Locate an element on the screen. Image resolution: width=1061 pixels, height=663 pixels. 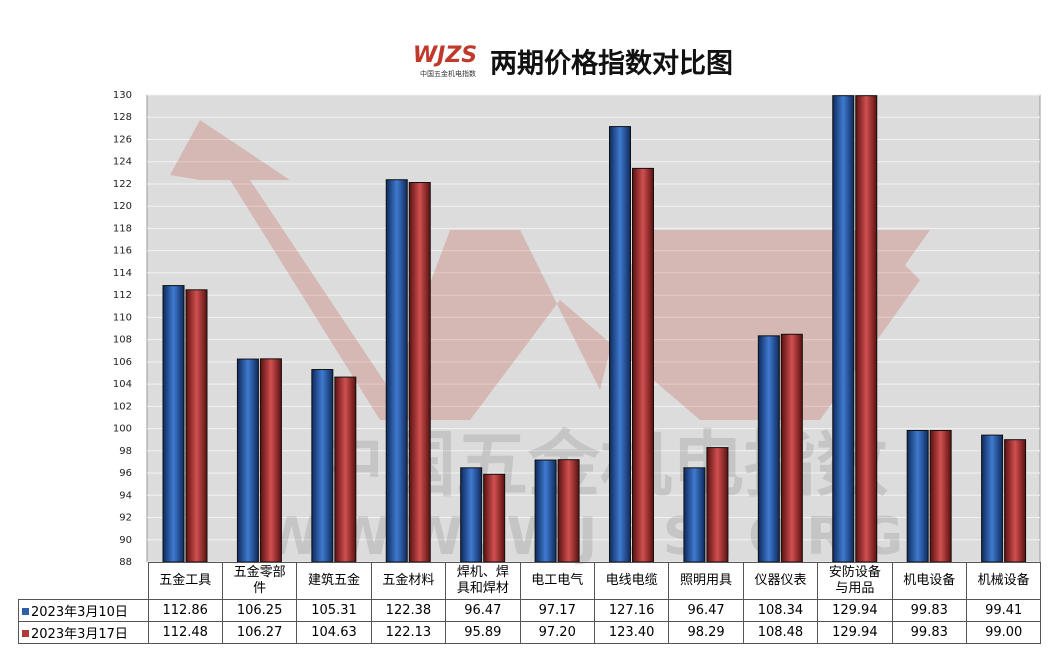
x-tick-label: 安防设备与用品 is located at coordinates (854, 580).